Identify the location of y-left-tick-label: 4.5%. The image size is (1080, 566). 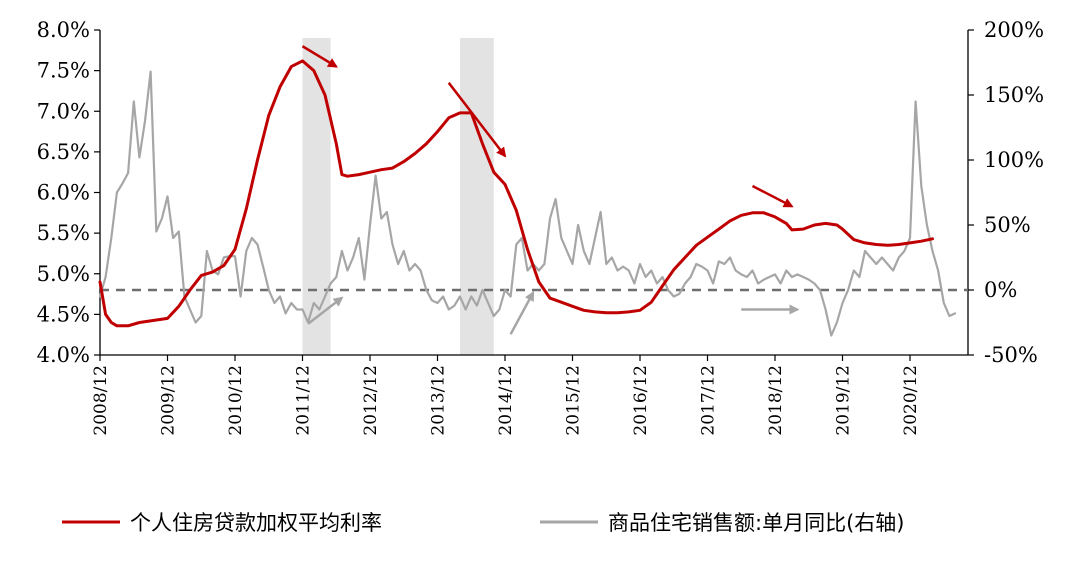
(63, 314).